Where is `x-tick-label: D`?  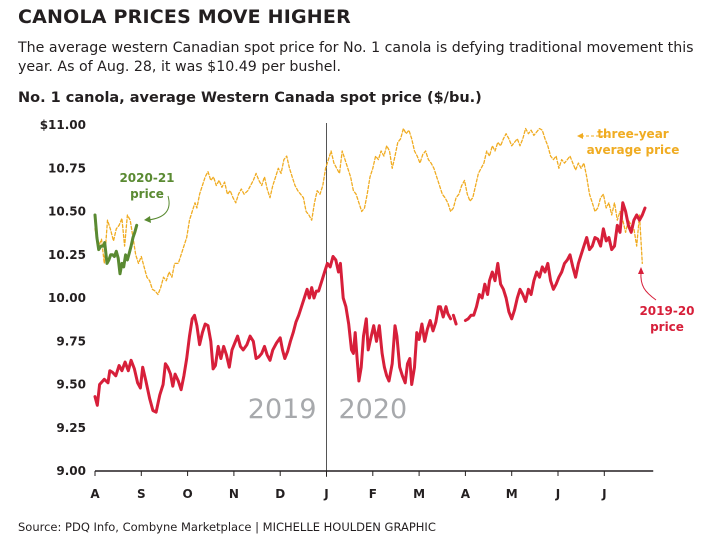
x-tick-label: D is located at coordinates (280, 494).